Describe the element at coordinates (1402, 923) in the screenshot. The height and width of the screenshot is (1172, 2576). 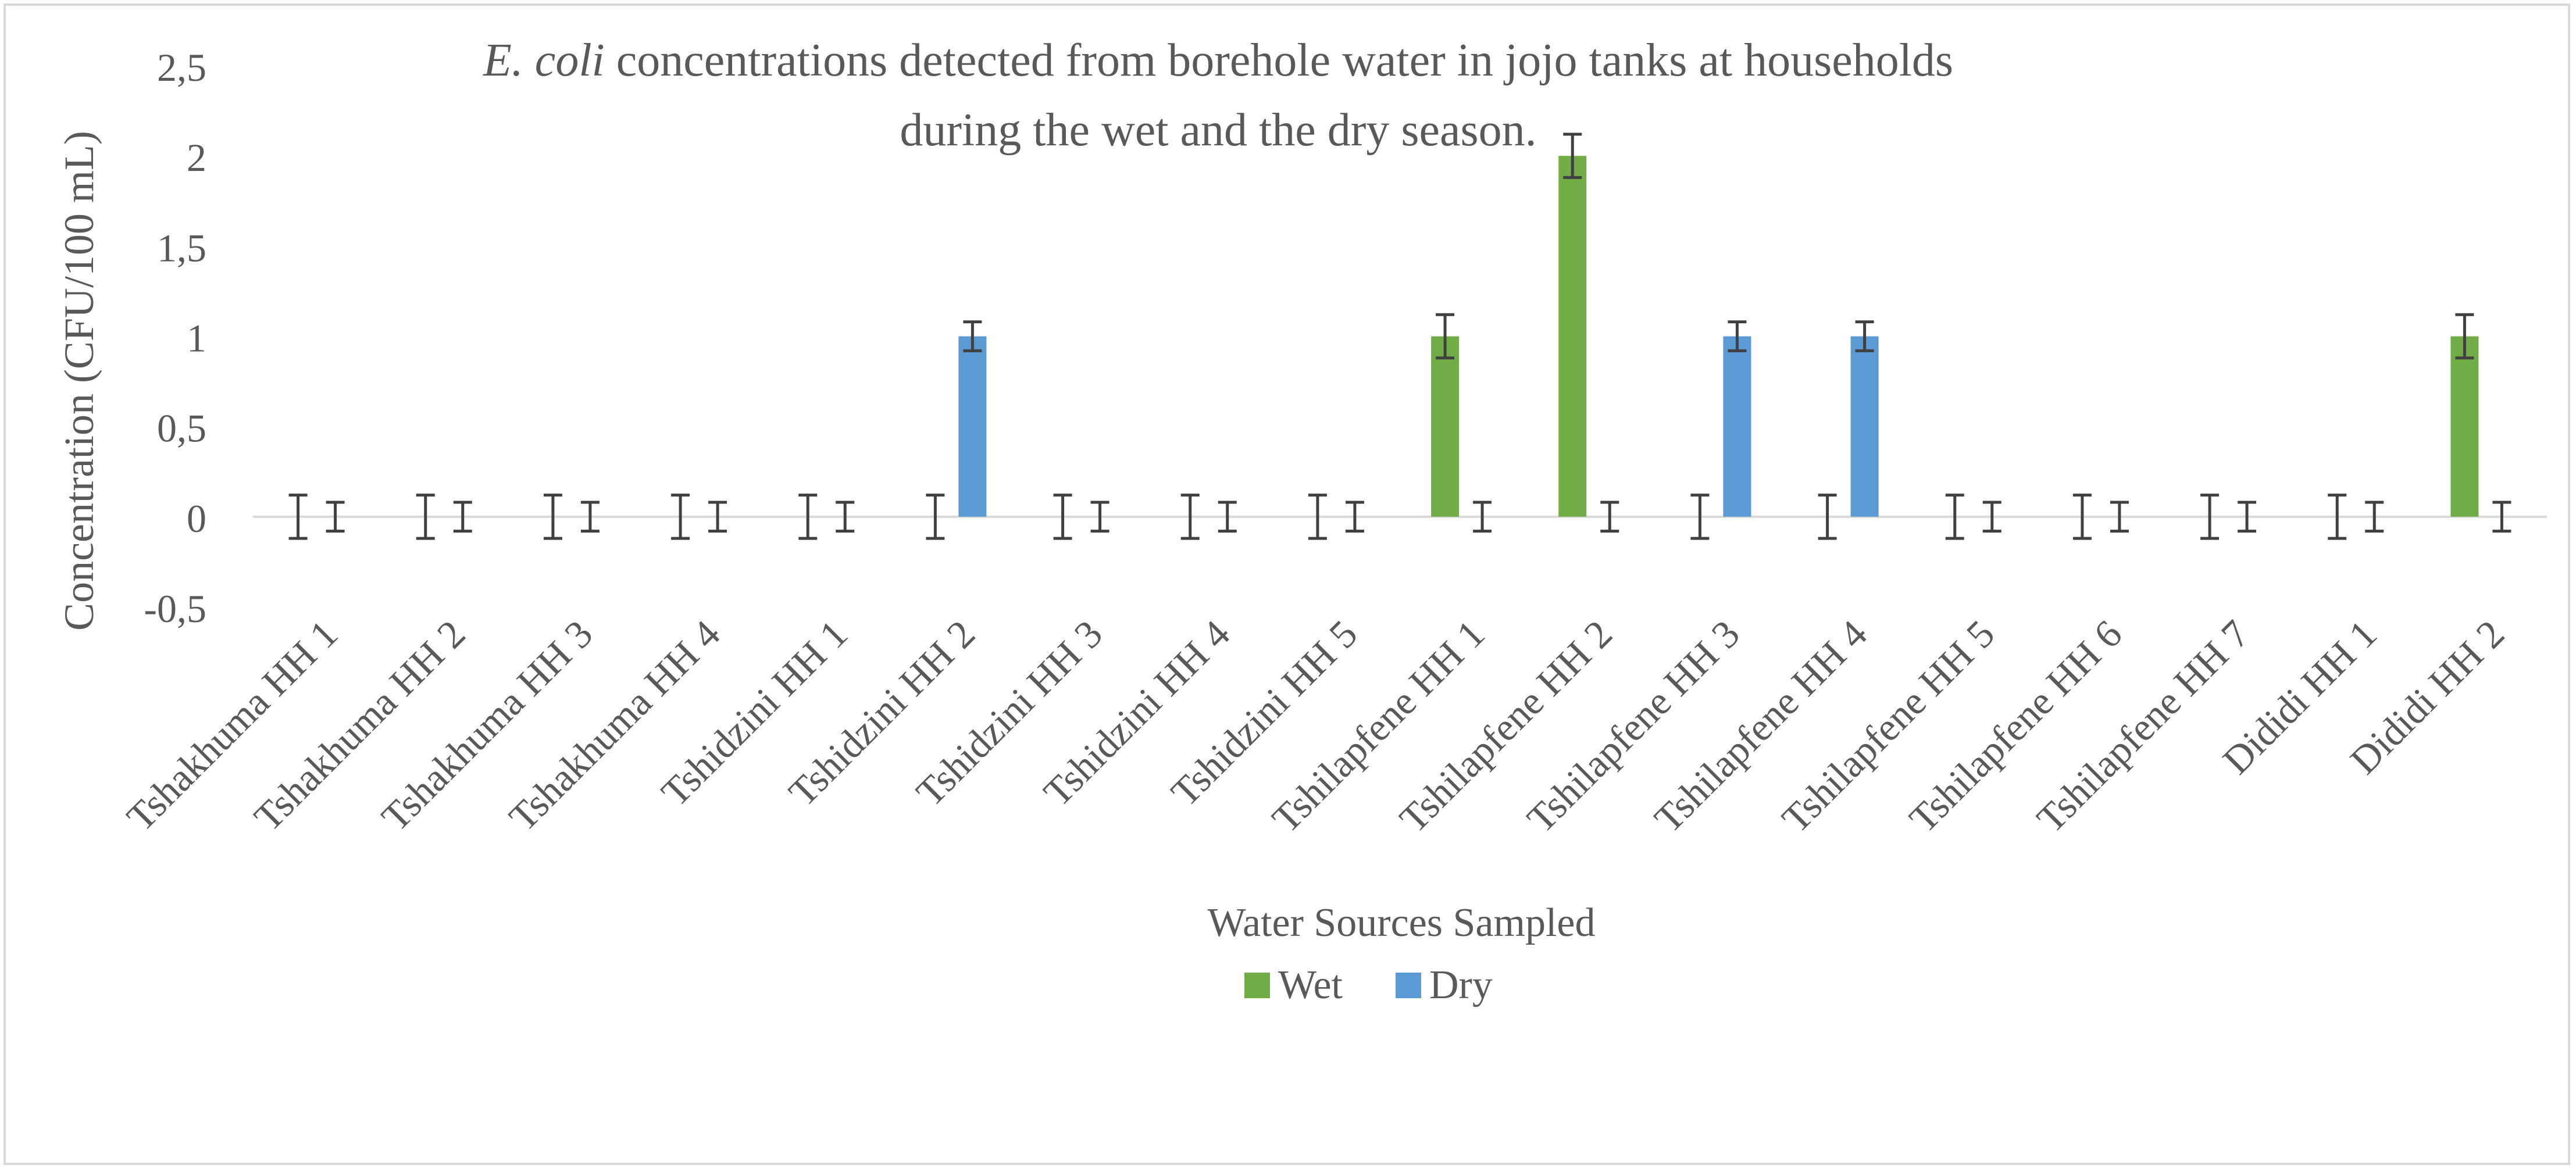
I see `x-axis-label: Water Sources Sampled` at that location.